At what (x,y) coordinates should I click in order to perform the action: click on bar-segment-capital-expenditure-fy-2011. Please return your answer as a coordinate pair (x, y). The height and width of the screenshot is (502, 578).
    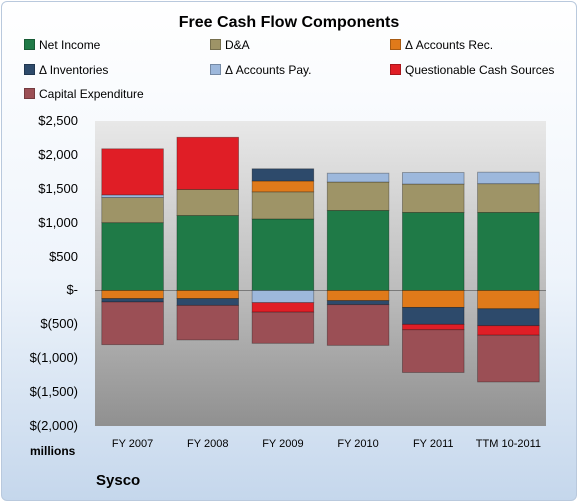
    Looking at the image, I should click on (433, 351).